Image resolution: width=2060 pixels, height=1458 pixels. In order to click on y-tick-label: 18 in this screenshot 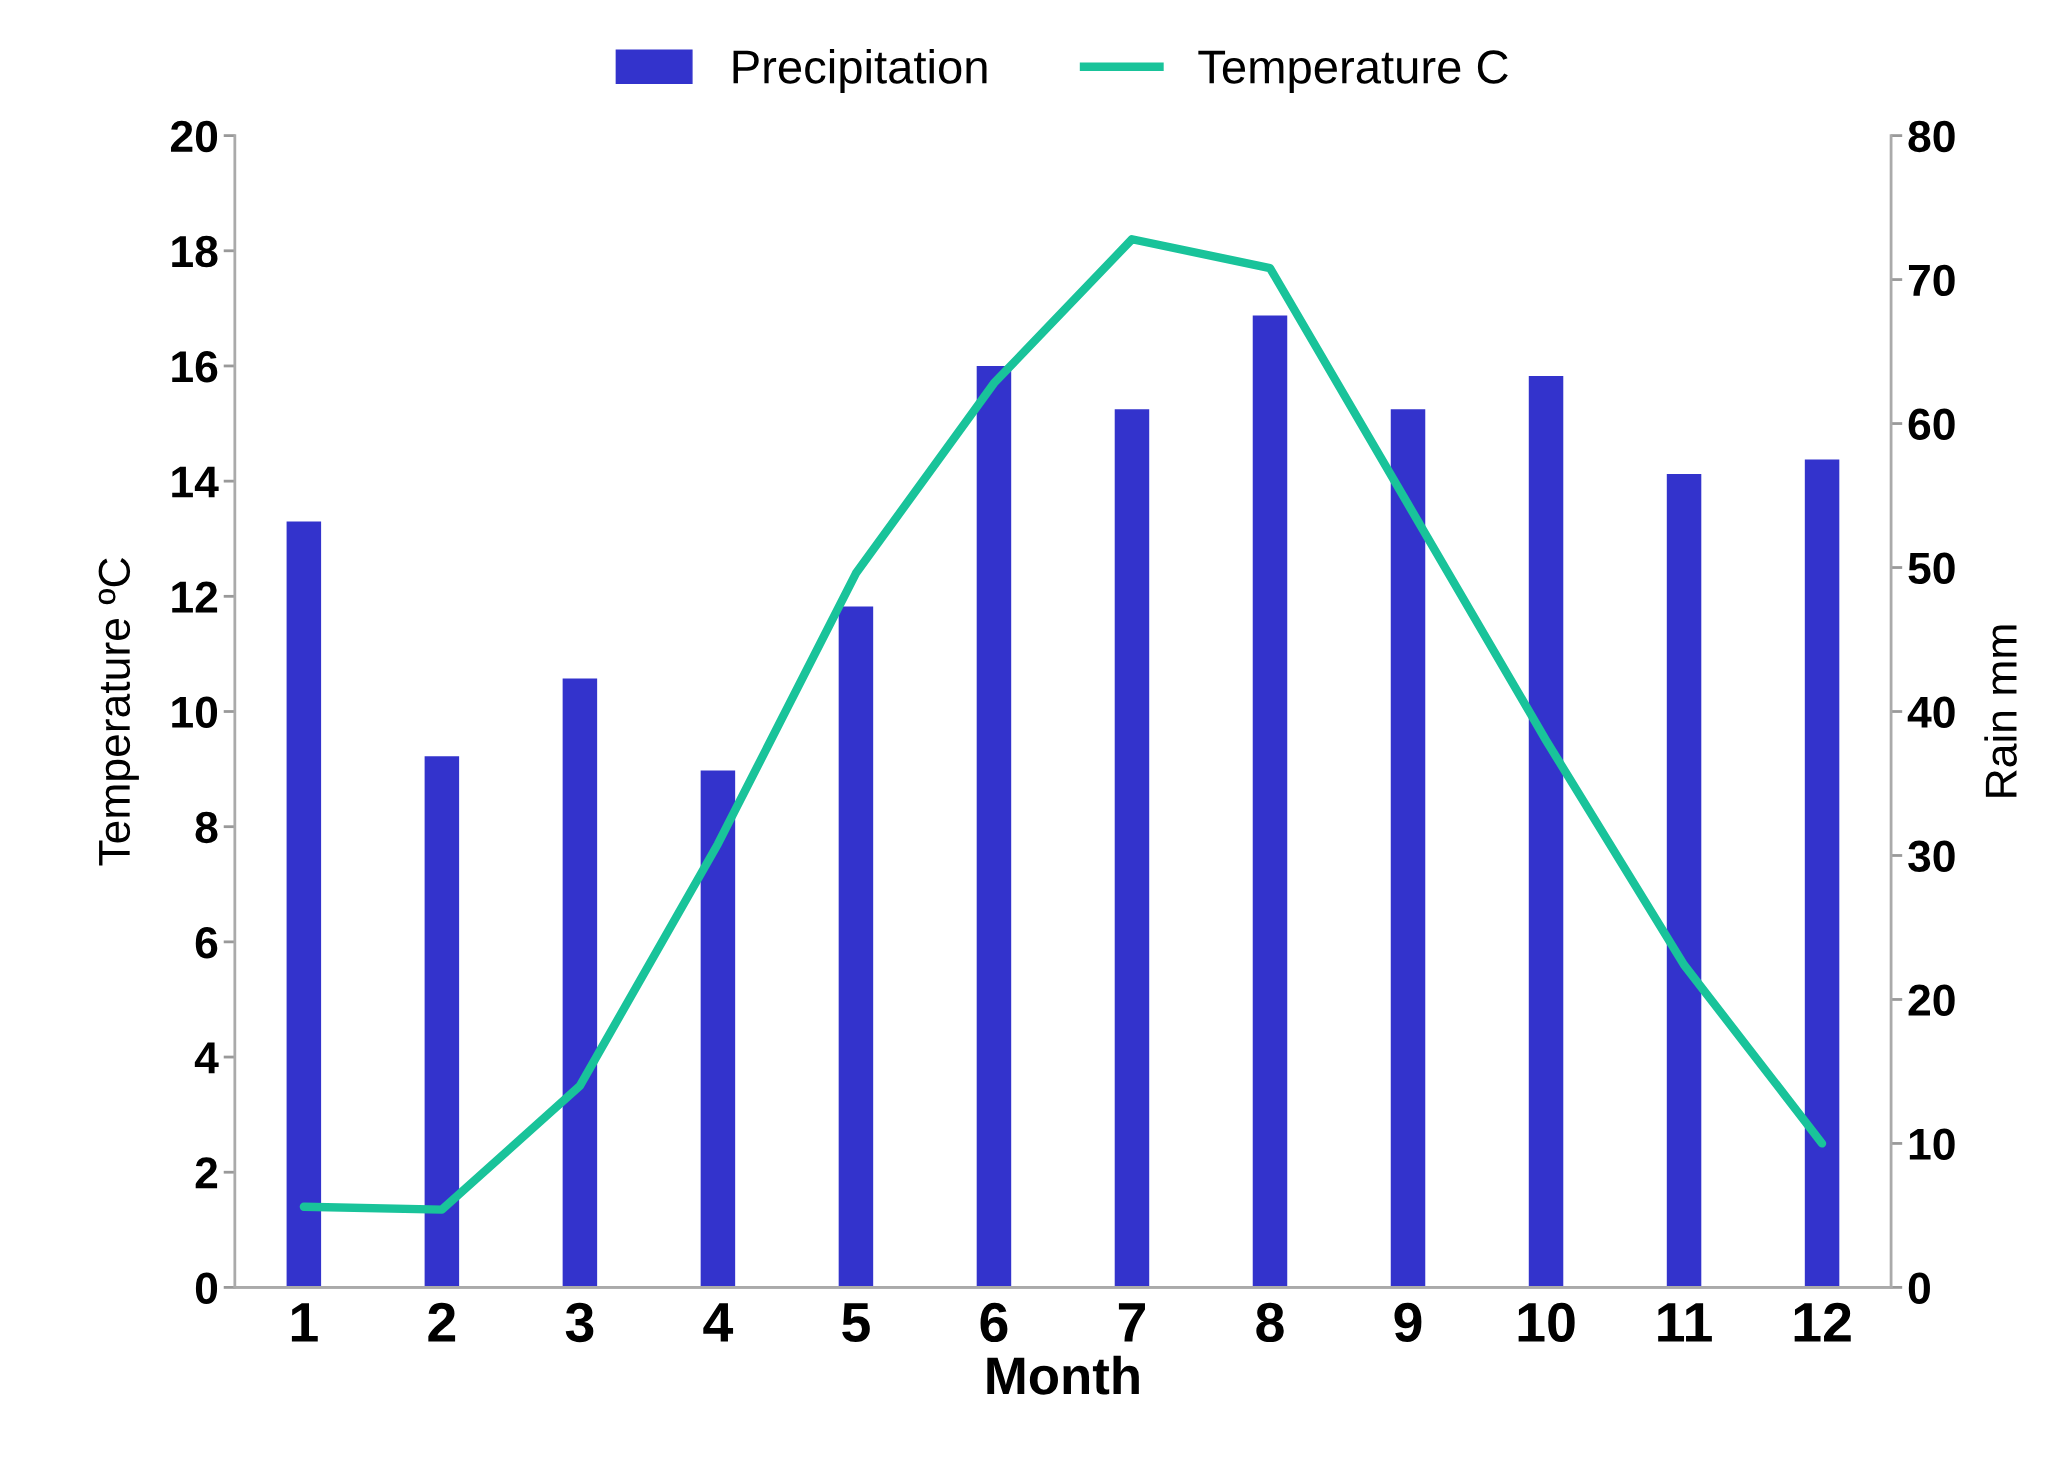, I will do `click(195, 251)`.